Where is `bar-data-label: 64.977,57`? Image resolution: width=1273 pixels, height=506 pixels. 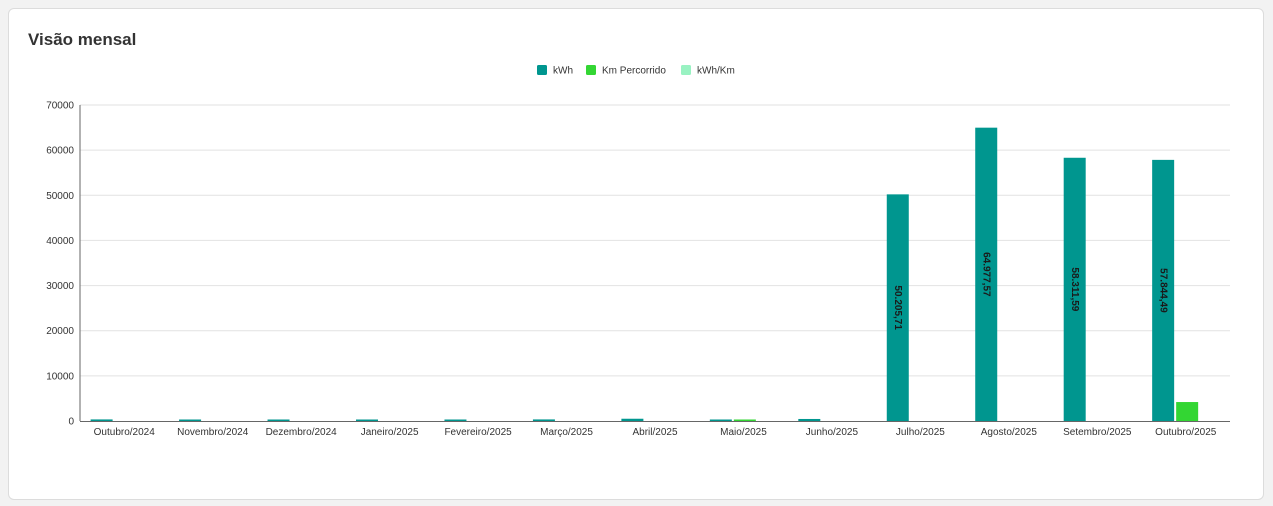 bar-data-label: 64.977,57 is located at coordinates (986, 274).